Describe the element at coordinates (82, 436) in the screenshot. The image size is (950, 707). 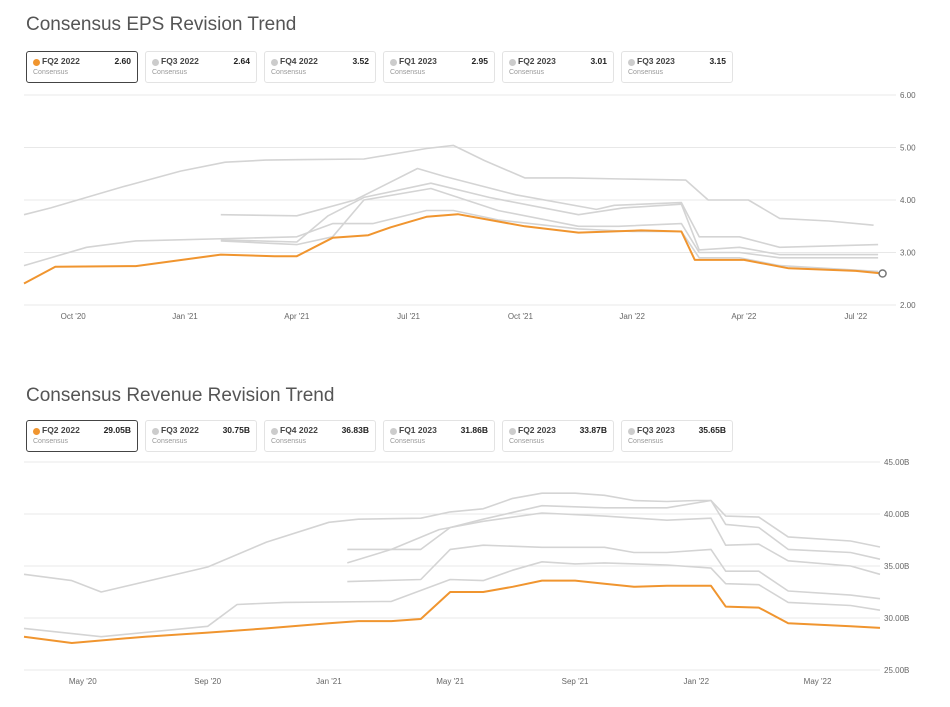
I see `revenue-tab-fq2-2022: FQ2 2022 29.05B Consensus` at that location.